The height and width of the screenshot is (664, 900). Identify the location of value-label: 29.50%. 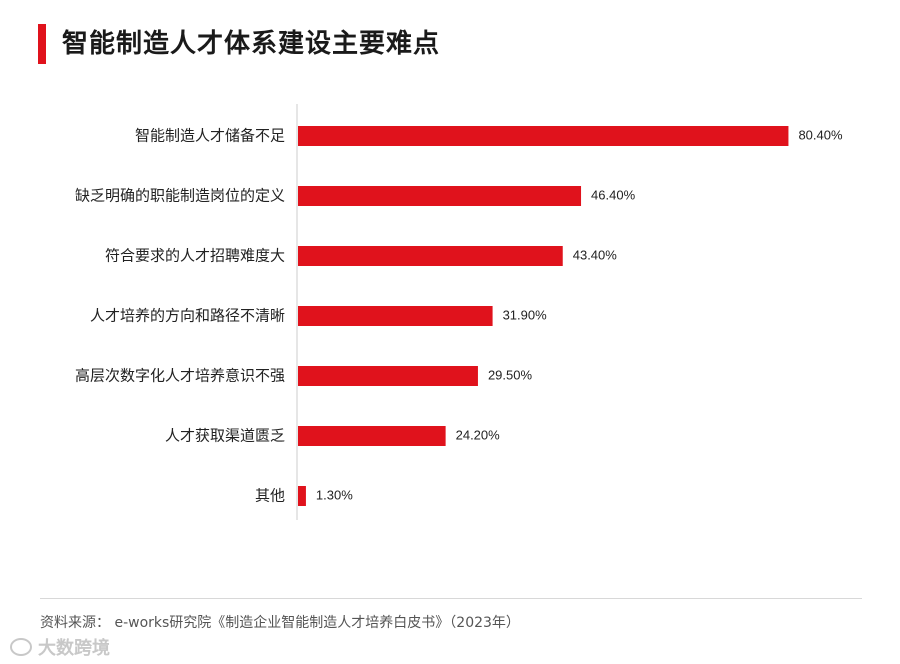
(510, 374).